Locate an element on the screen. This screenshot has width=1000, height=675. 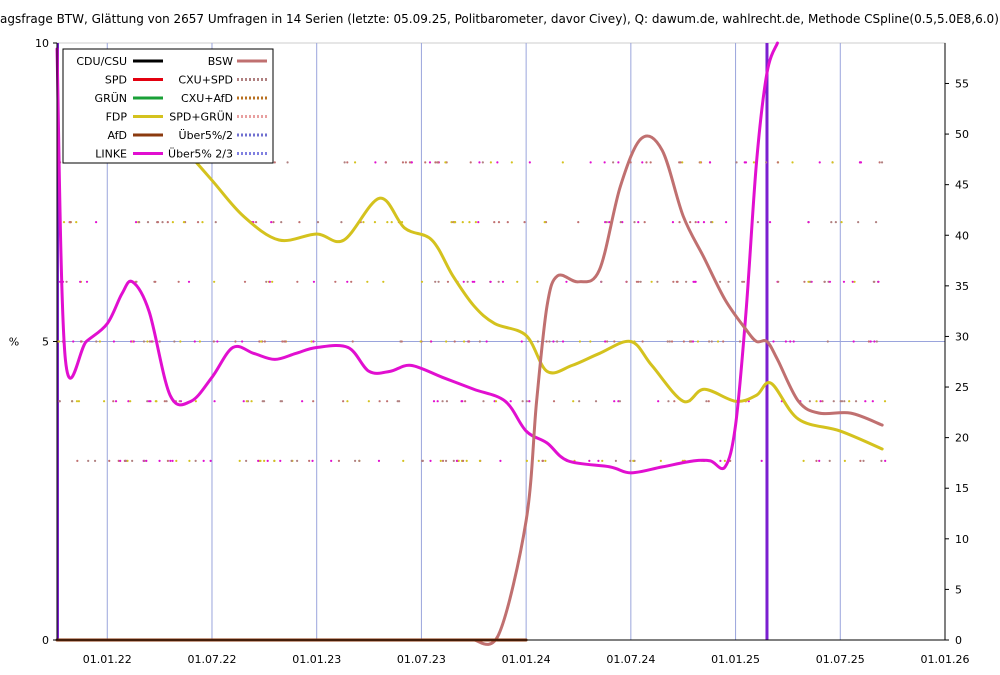
y-tick-label-right: 25 is located at coordinates (962, 387).